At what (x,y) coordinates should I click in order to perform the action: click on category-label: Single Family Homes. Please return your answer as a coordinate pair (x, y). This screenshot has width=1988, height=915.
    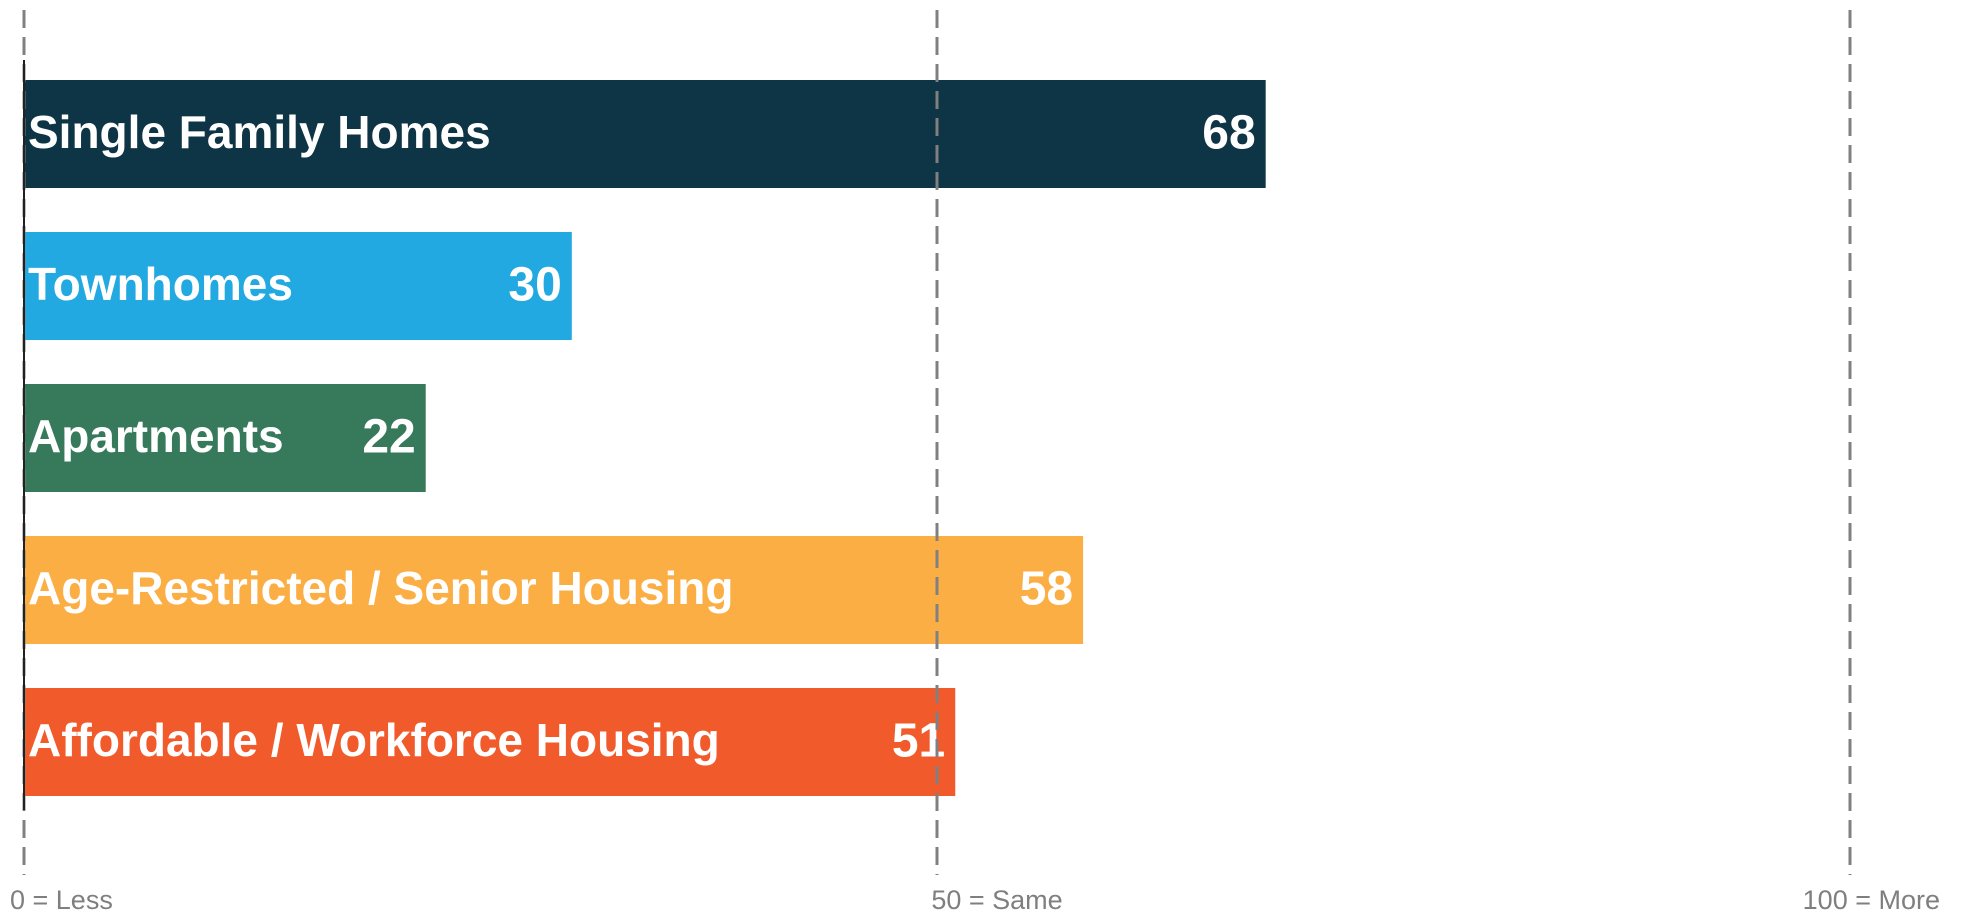
    Looking at the image, I should click on (259, 132).